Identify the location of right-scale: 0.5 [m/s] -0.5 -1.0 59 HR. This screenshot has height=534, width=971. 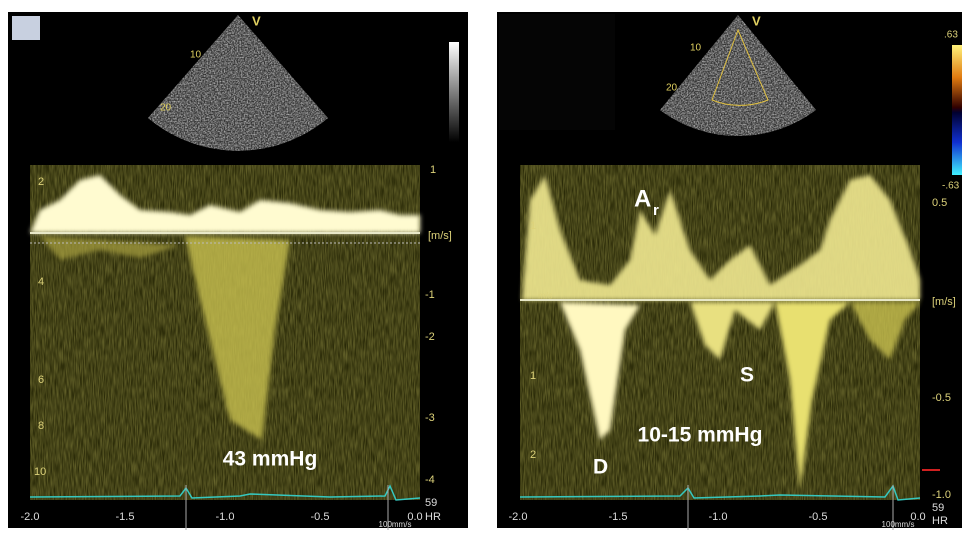
(944, 362).